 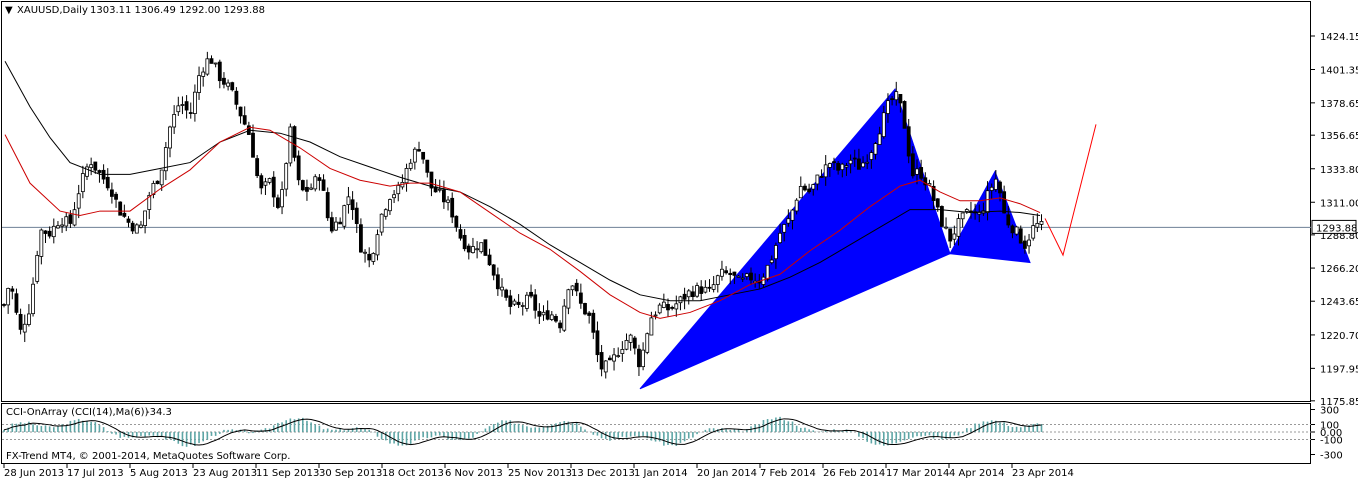 What do you see at coordinates (661, 473) in the screenshot?
I see `time-tick-label: 1 Jan 2014` at bounding box center [661, 473].